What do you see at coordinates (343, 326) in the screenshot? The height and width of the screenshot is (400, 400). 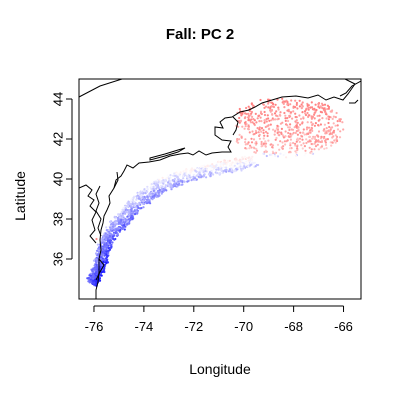 I see `x-tick-label: -66` at bounding box center [343, 326].